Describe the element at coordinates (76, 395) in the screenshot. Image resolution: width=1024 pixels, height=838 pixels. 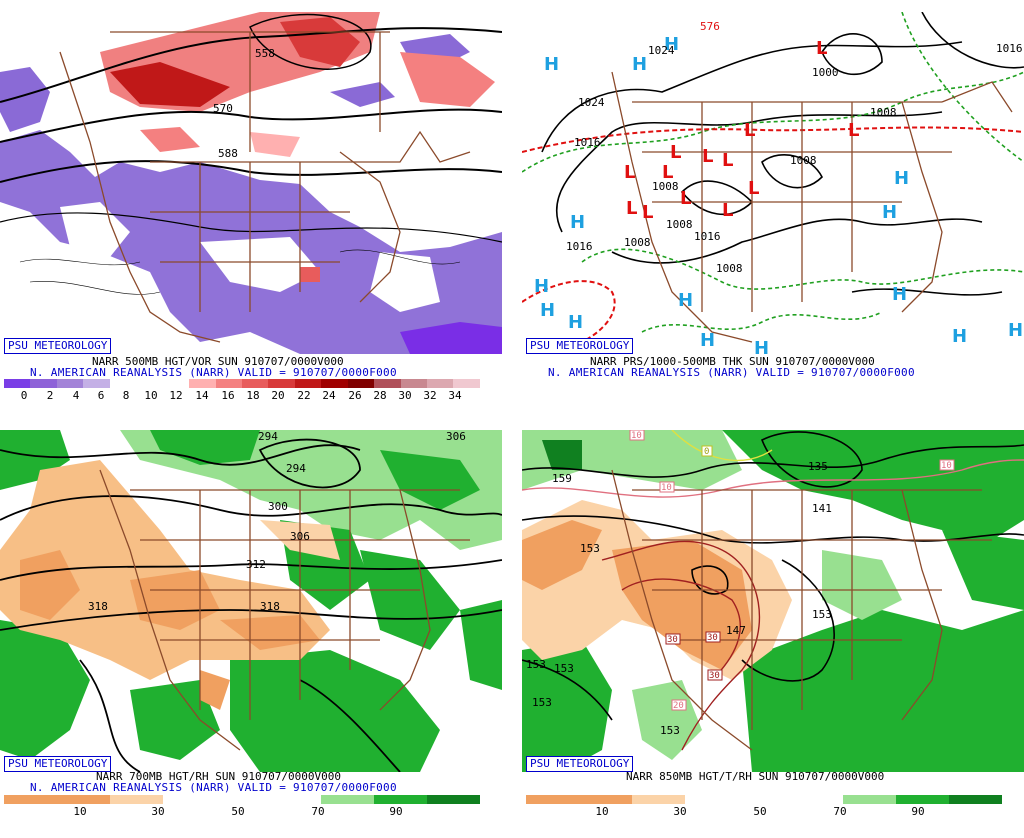
I see `colorbar-tick: 4` at that location.